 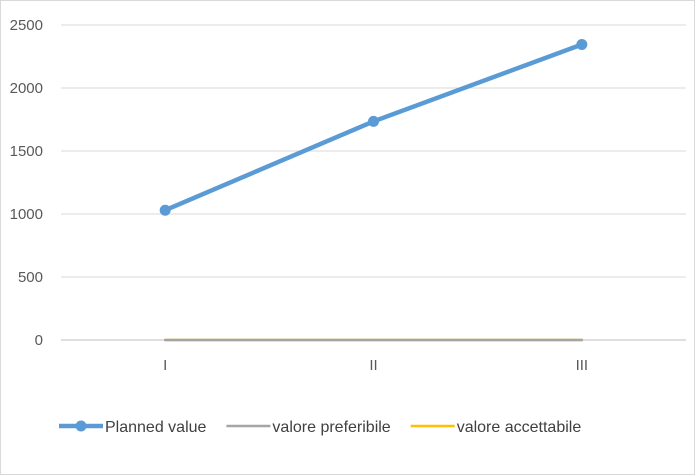 What do you see at coordinates (331, 427) in the screenshot?
I see `legend-label: valore preferibile` at bounding box center [331, 427].